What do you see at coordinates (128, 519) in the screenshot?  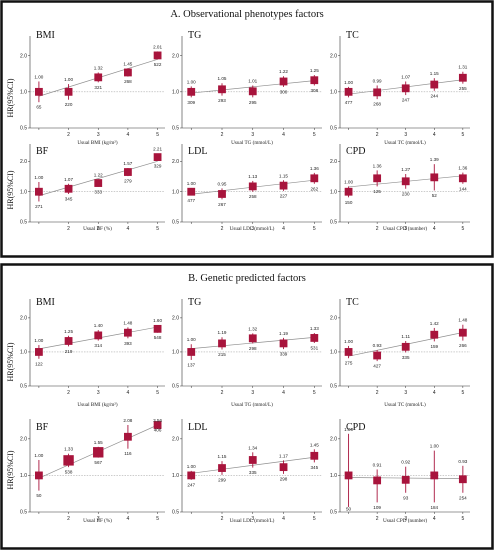 I see `panel-b-bf-xtick-label: 4` at bounding box center [128, 519].